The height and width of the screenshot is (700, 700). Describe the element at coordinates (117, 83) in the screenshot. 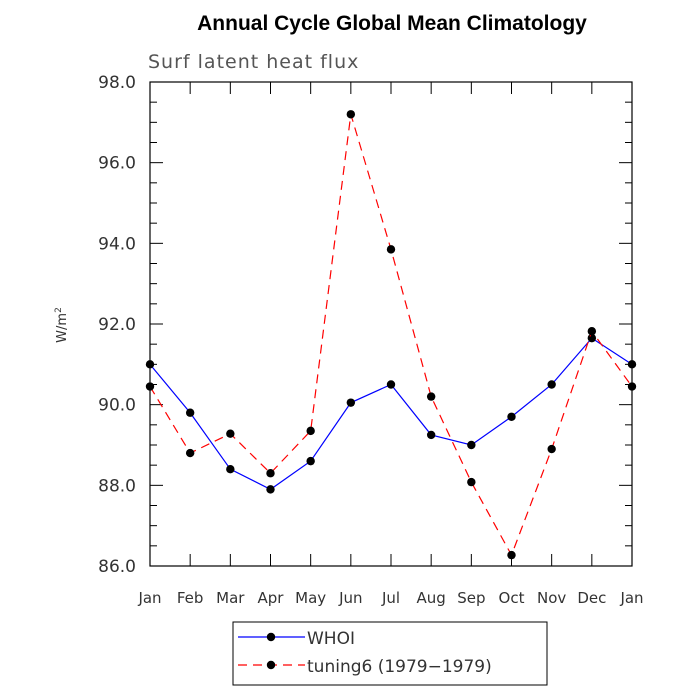

I see `y-tick-label: 98.0` at that location.